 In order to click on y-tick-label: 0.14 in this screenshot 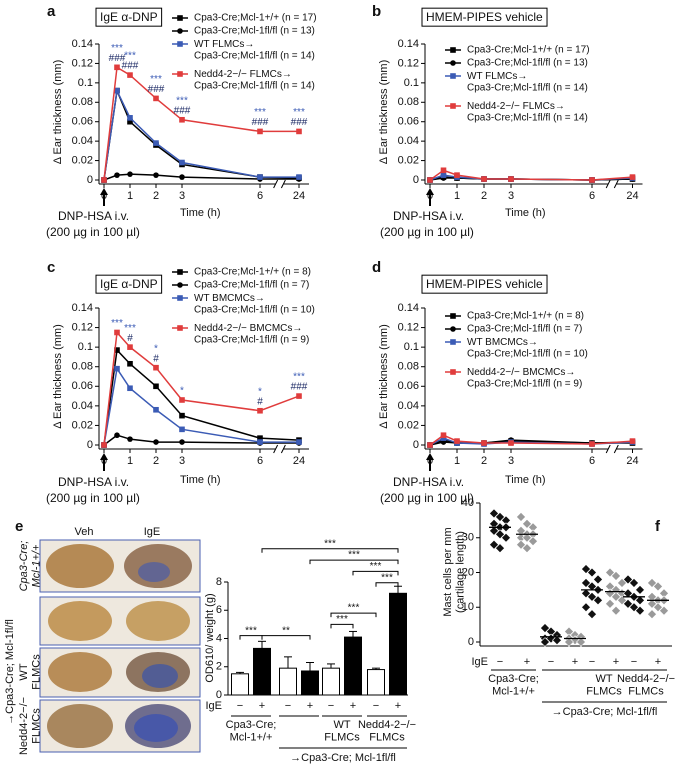, I will do `click(82, 308)`.